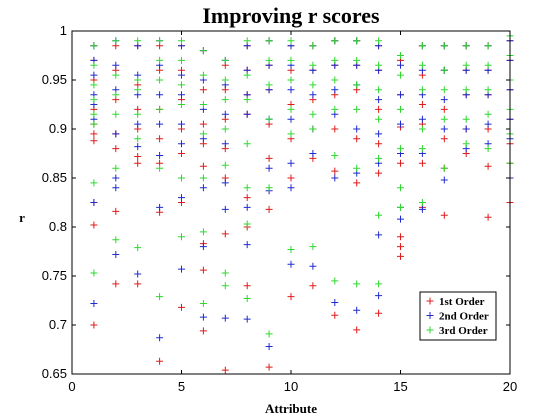 This screenshot has height=420, width=560. I want to click on y-axis-label: r, so click(22, 217).